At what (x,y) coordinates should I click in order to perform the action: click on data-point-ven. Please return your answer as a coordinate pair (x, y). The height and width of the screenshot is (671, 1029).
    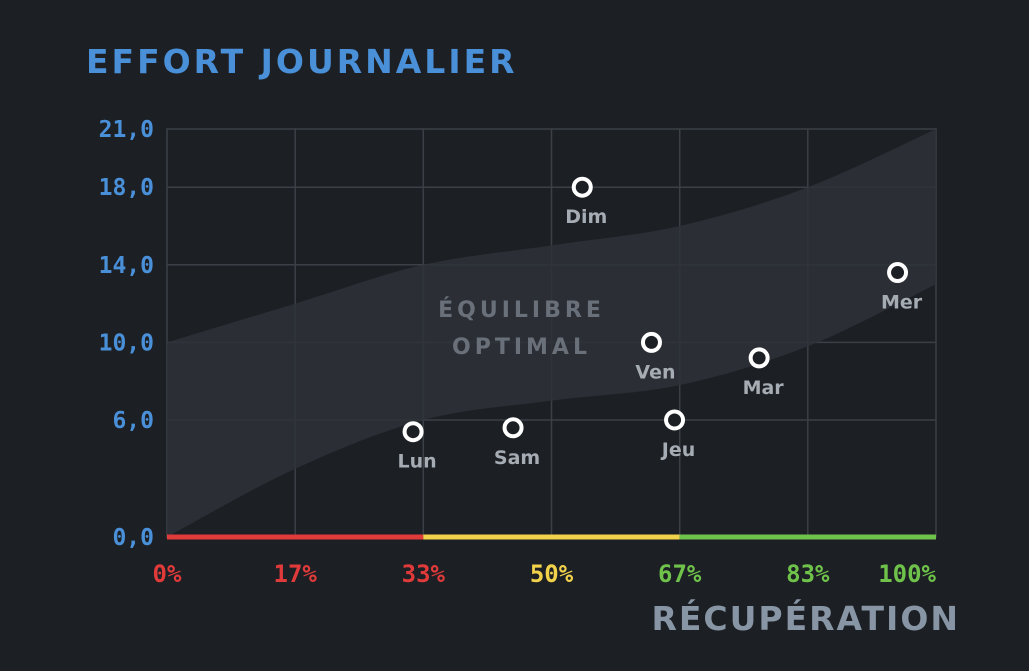
    Looking at the image, I should click on (651, 342).